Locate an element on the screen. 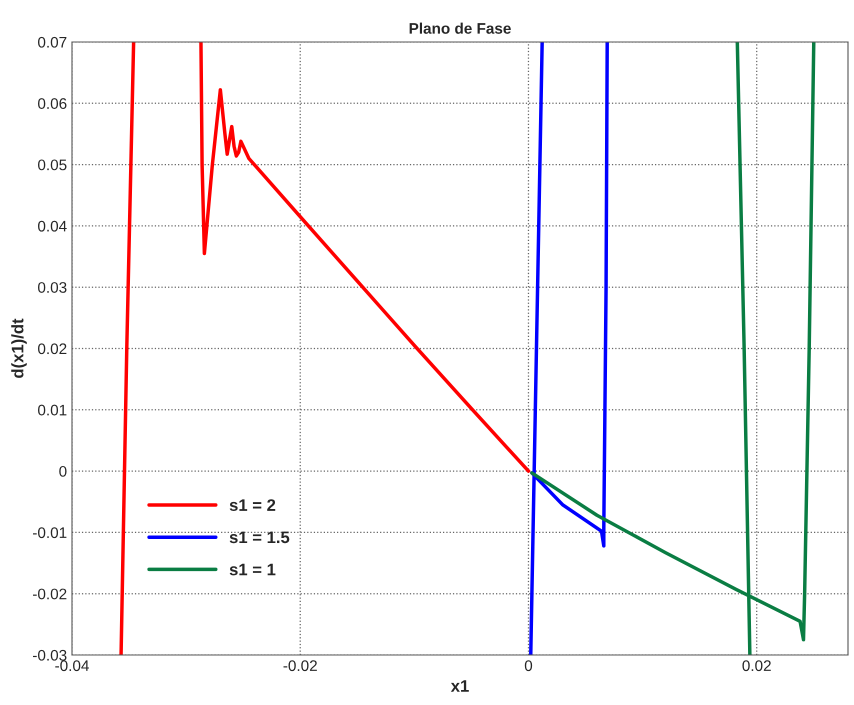 The image size is (854, 705). legend-label: s1 = 1 is located at coordinates (253, 570).